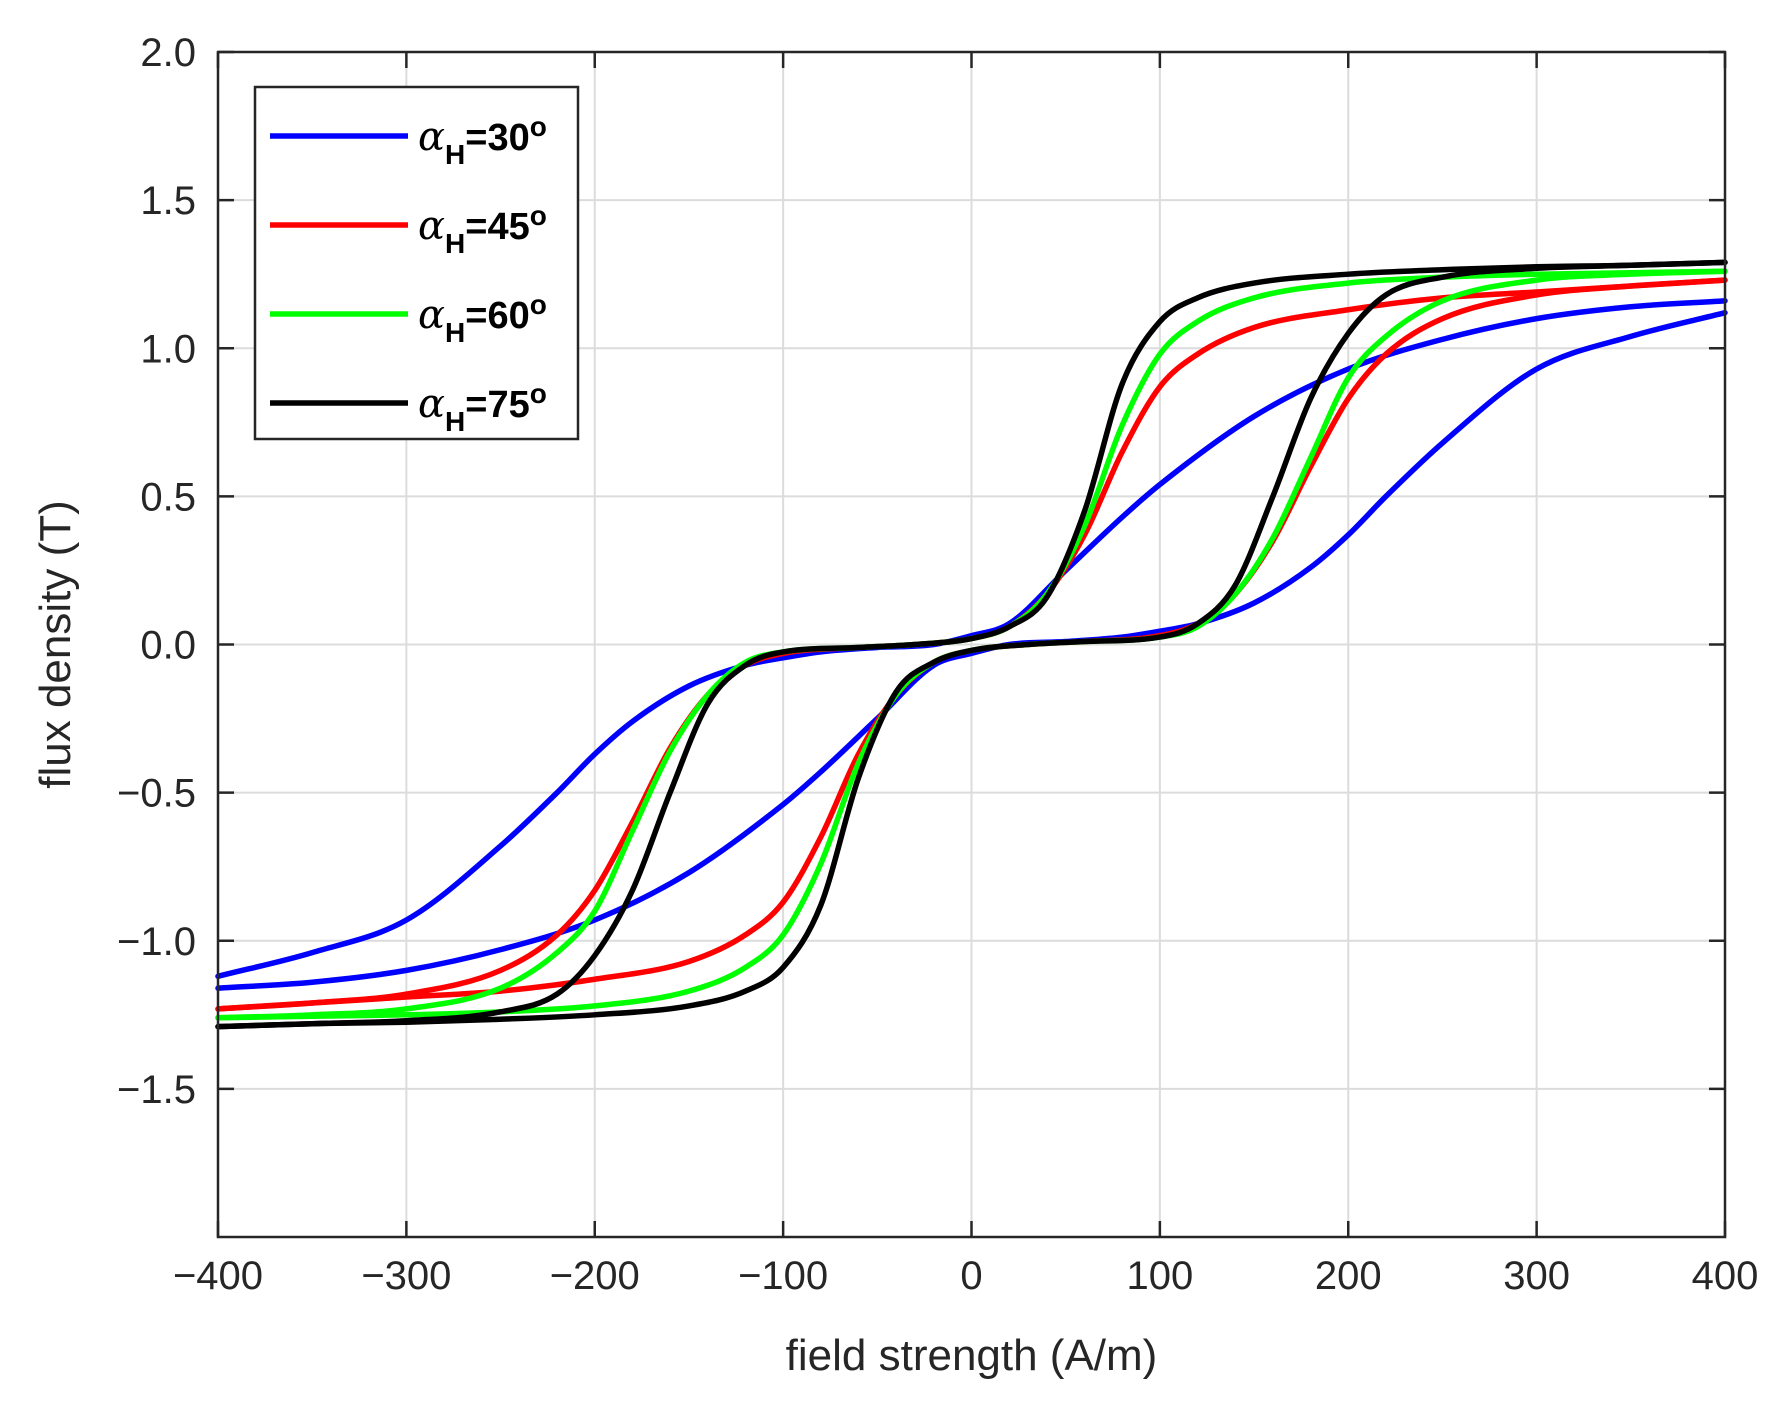  What do you see at coordinates (168, 53) in the screenshot?
I see `y-tick-label: 2.0` at bounding box center [168, 53].